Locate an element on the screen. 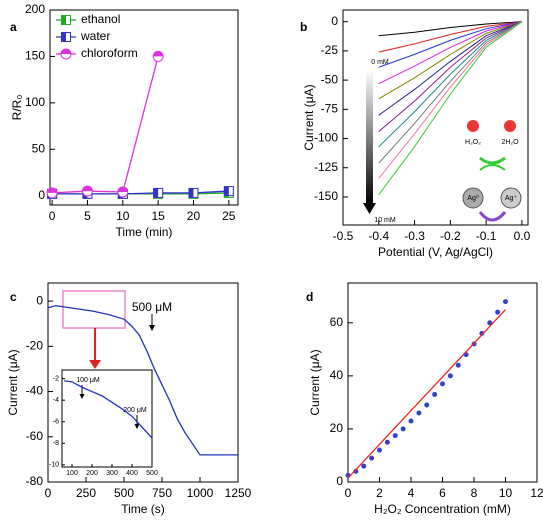 This screenshot has width=543, height=524. x-tick-label: 100 is located at coordinates (72, 473).